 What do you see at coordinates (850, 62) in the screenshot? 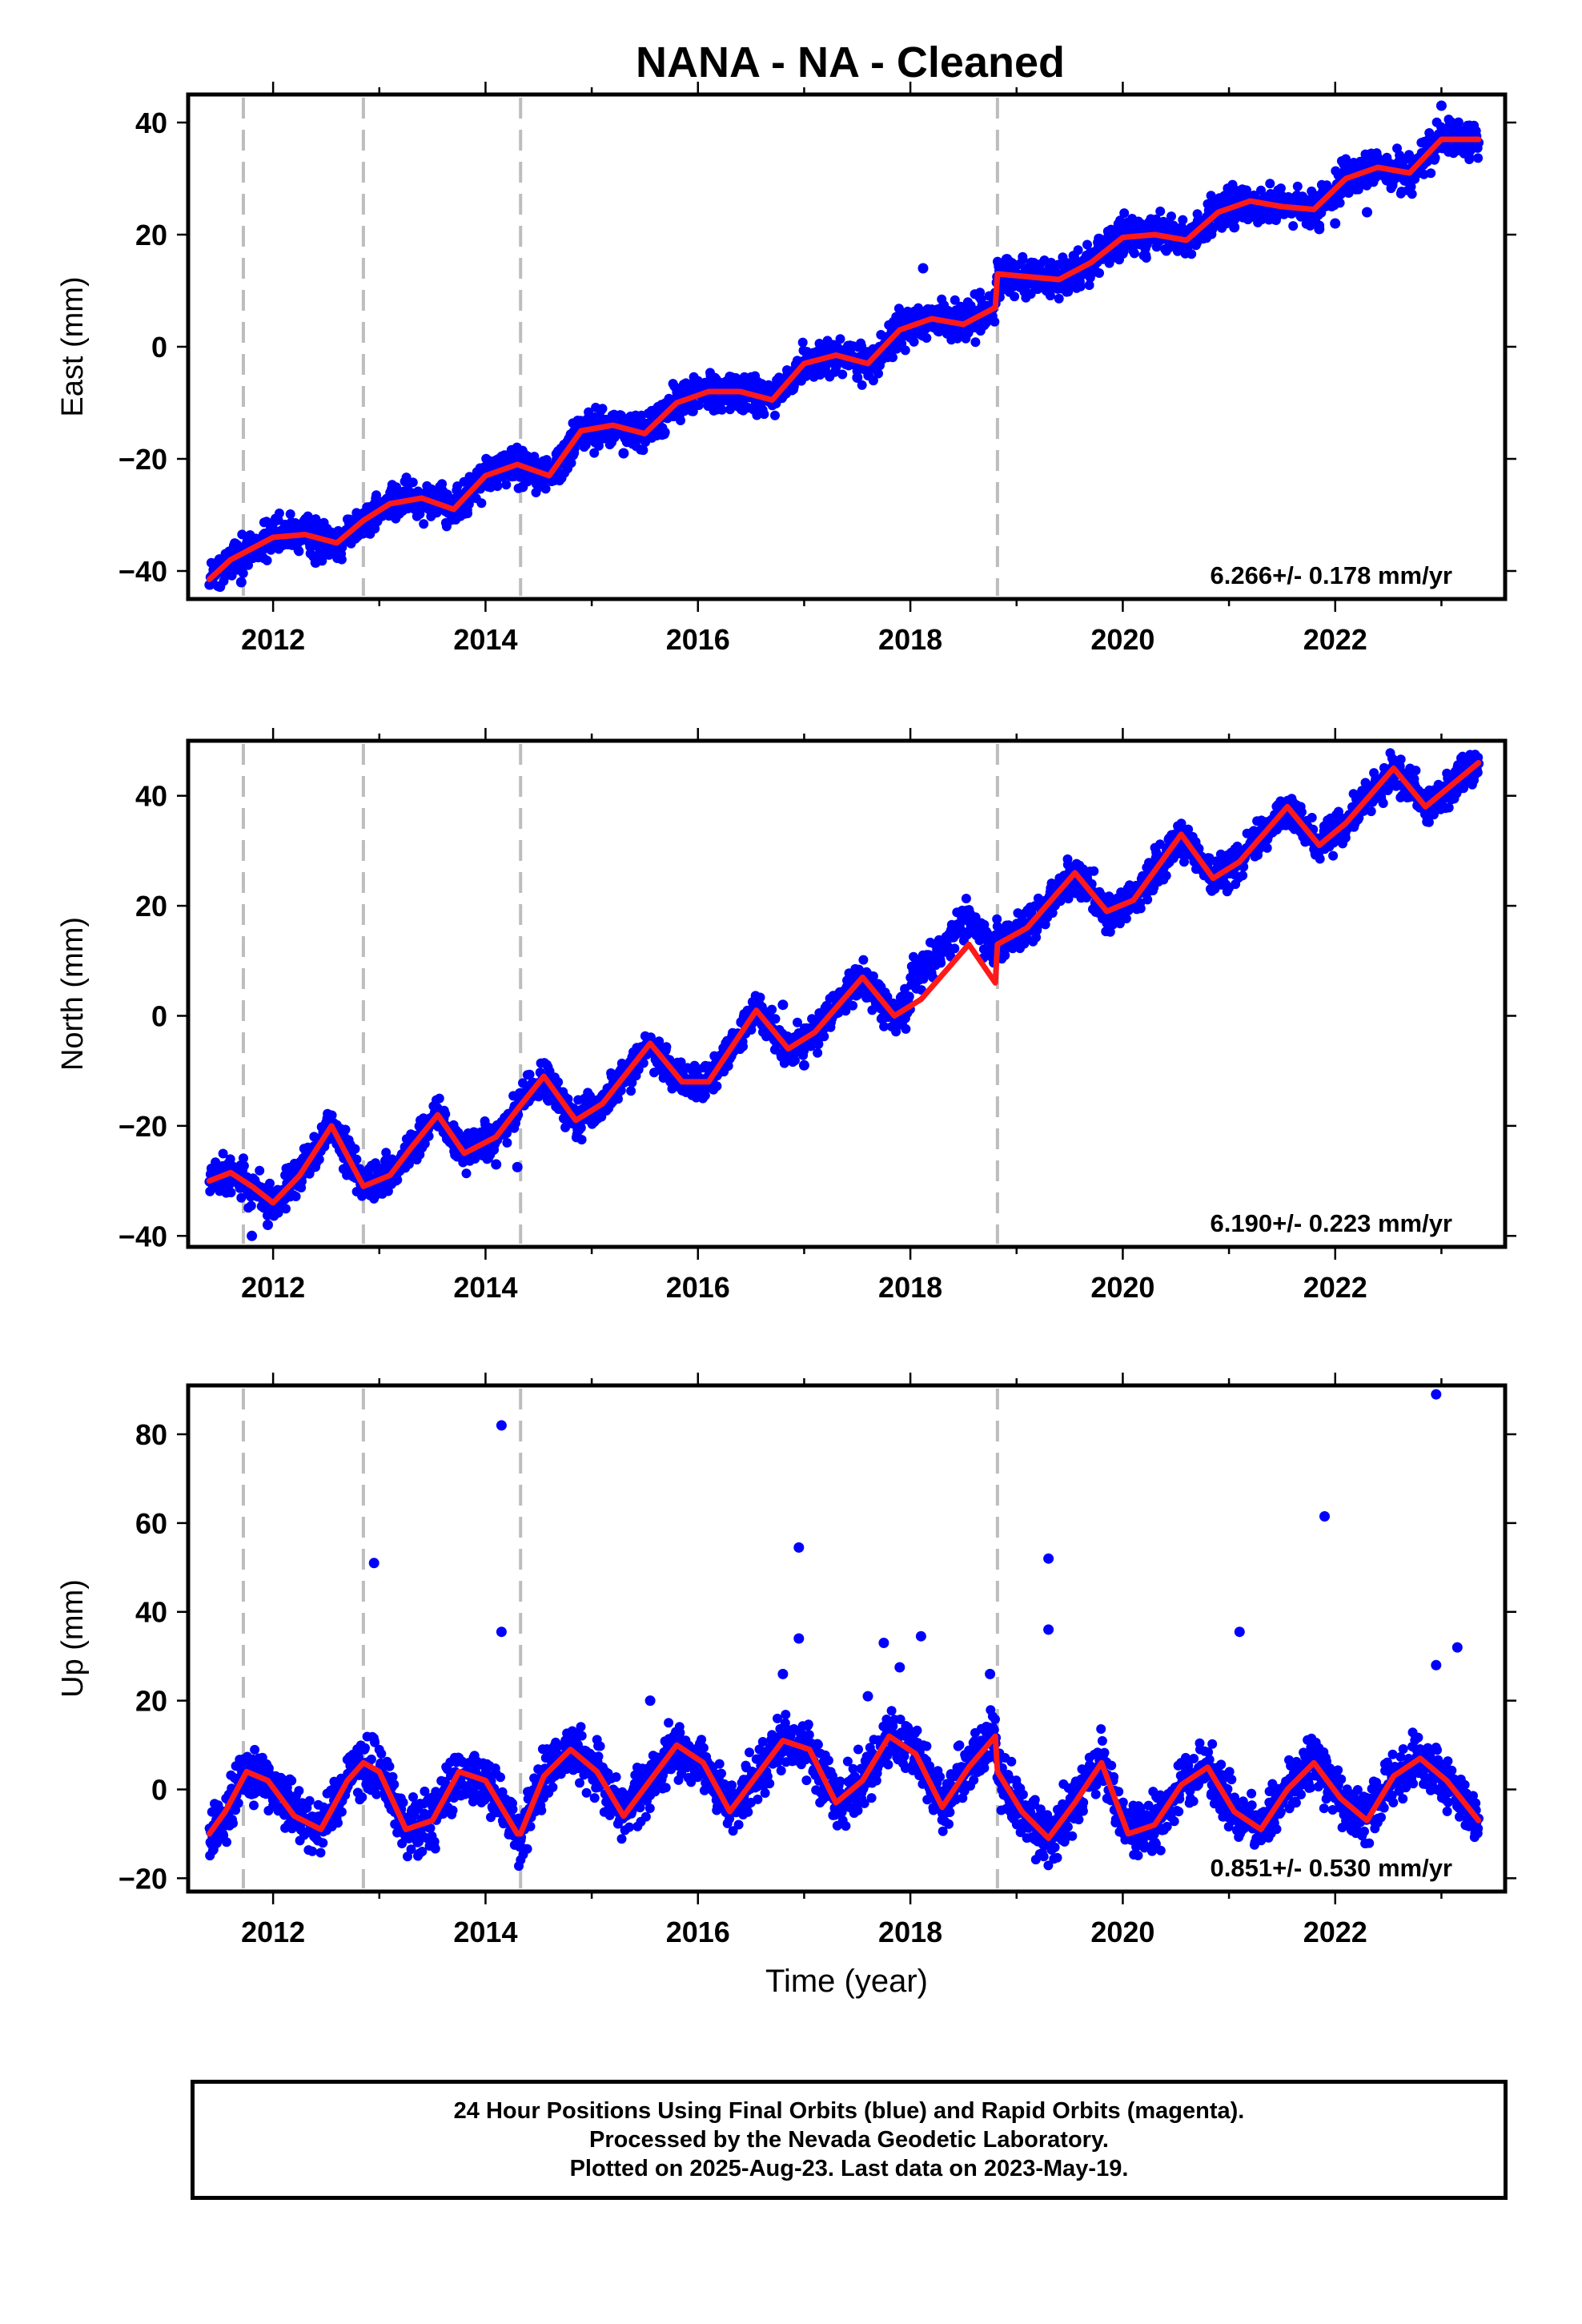
I see `figure-title: NANA - NA - Cleaned` at bounding box center [850, 62].